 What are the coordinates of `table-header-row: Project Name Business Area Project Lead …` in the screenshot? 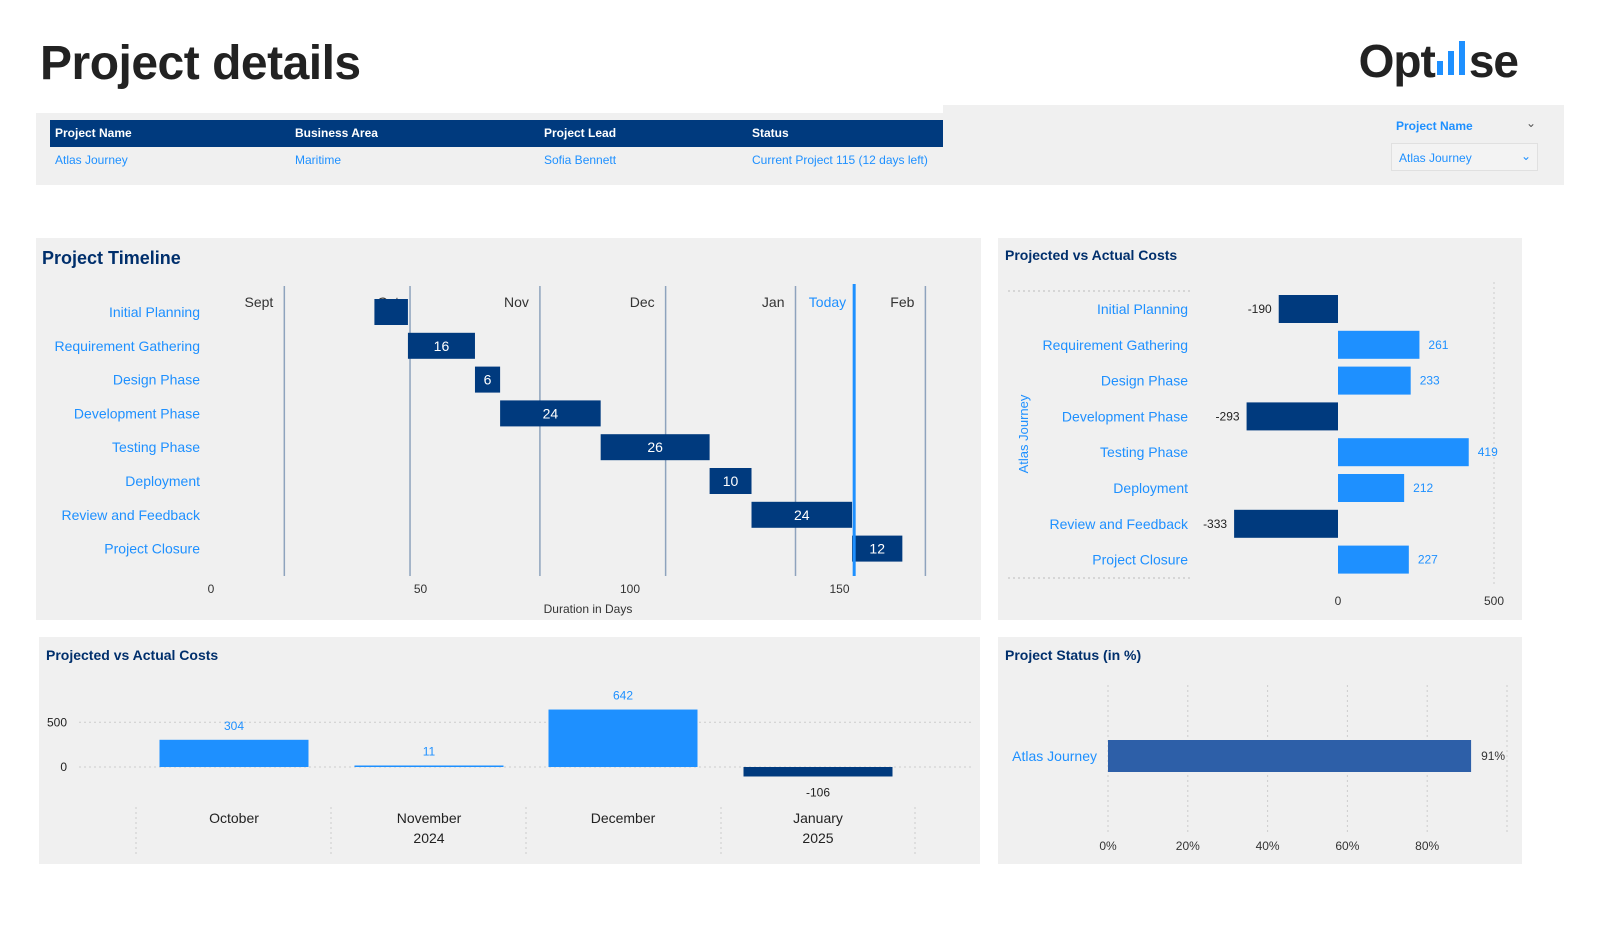 It's located at (508, 133).